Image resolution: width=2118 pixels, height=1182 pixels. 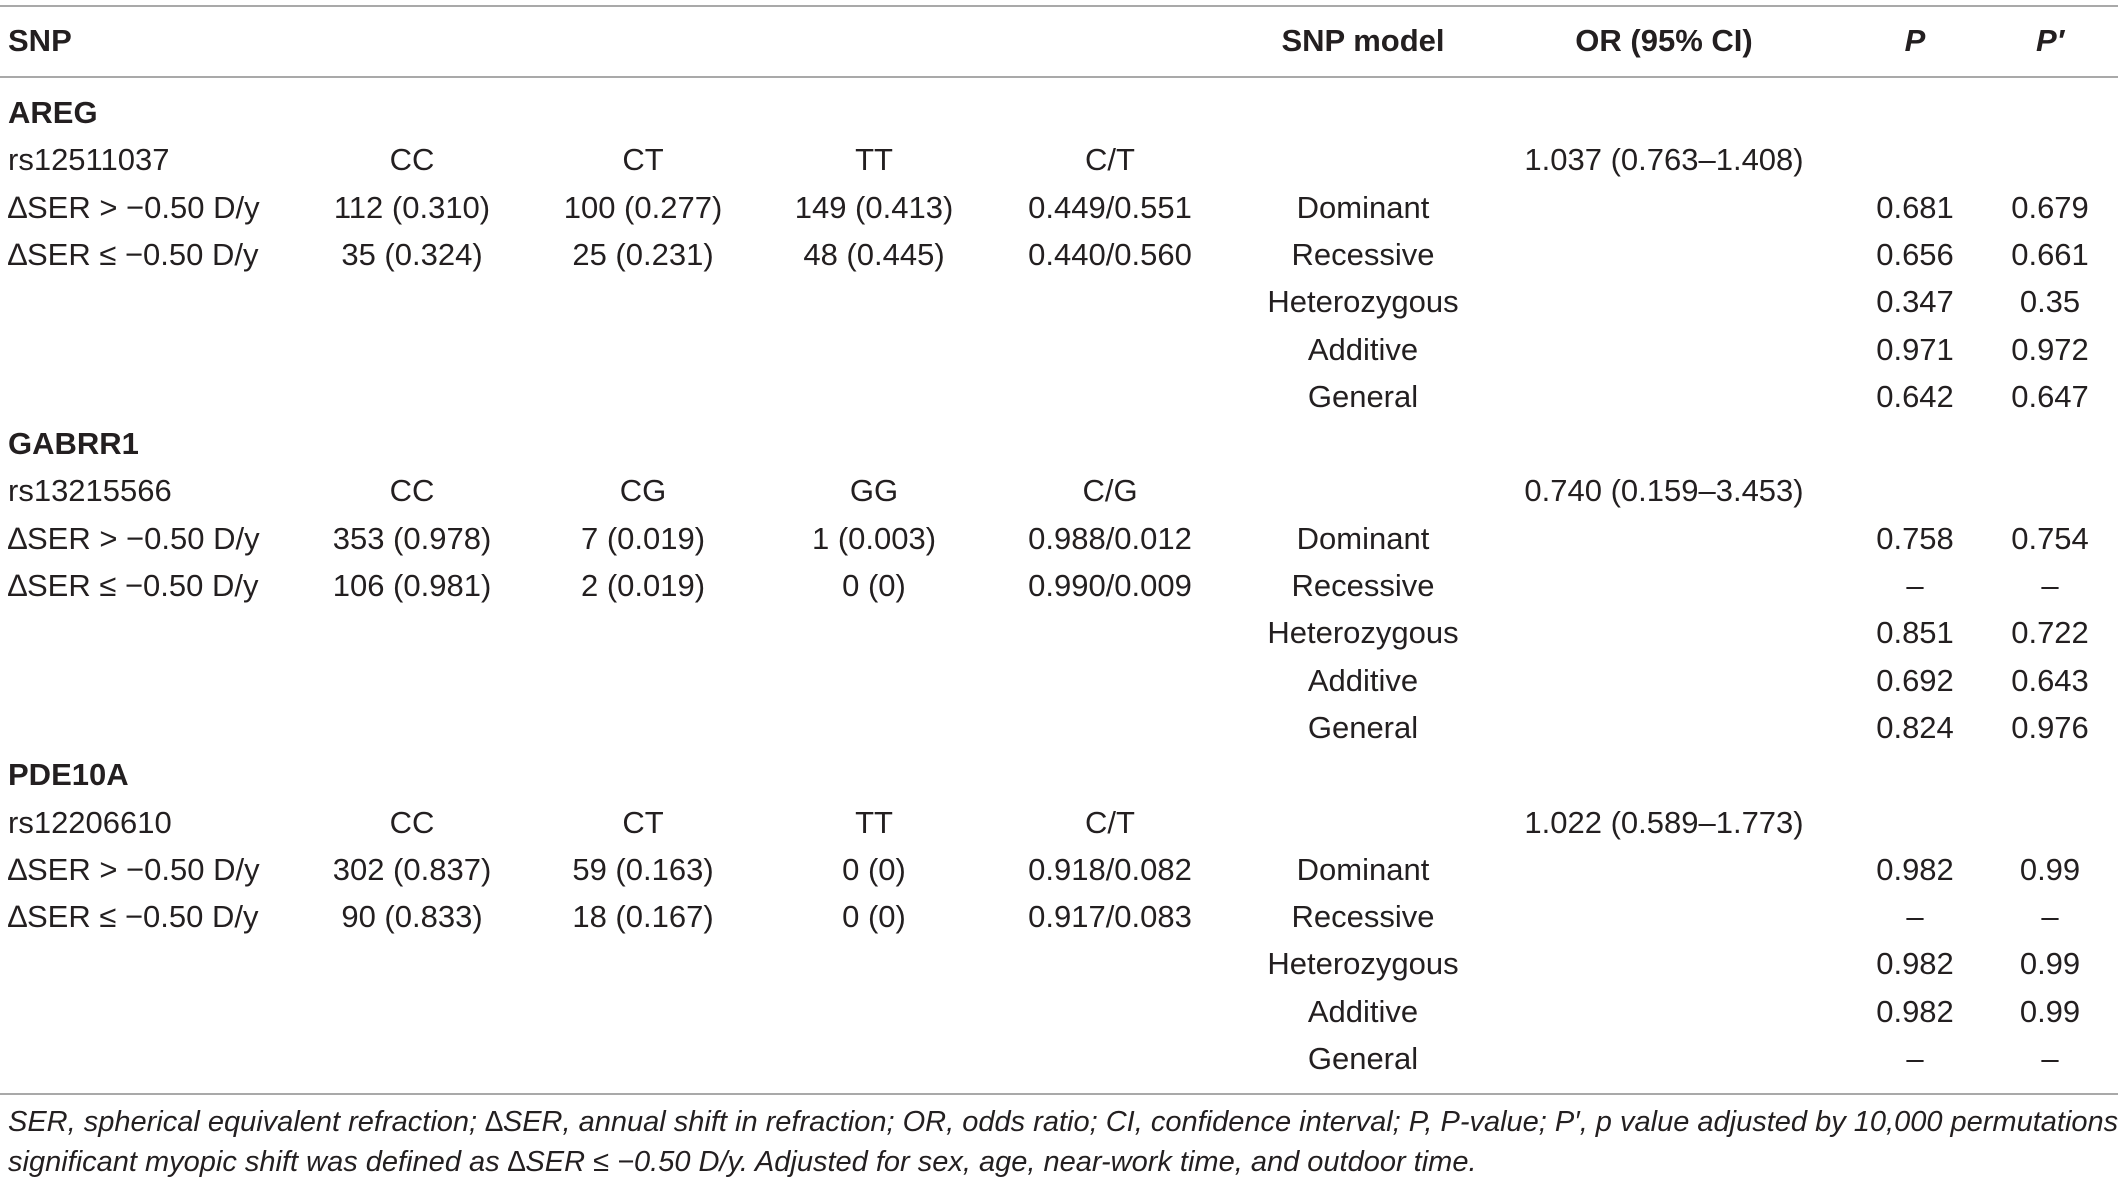 I want to click on genotype-header: CG, so click(x=643, y=491).